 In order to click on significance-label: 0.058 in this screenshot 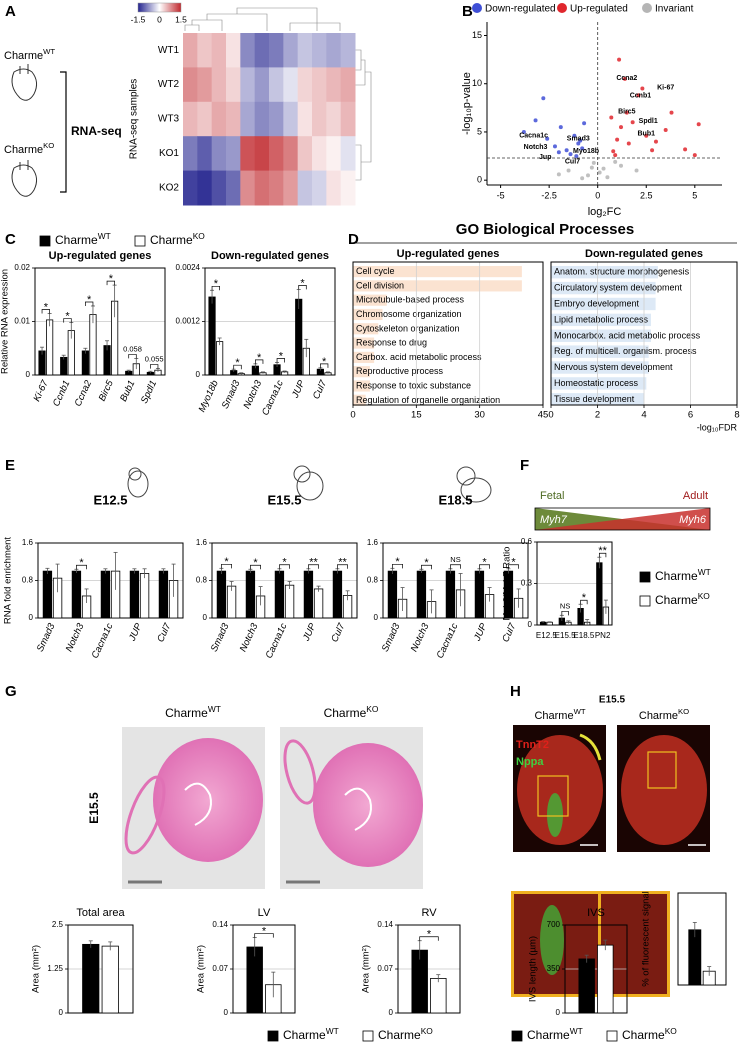, I will do `click(132, 348)`.